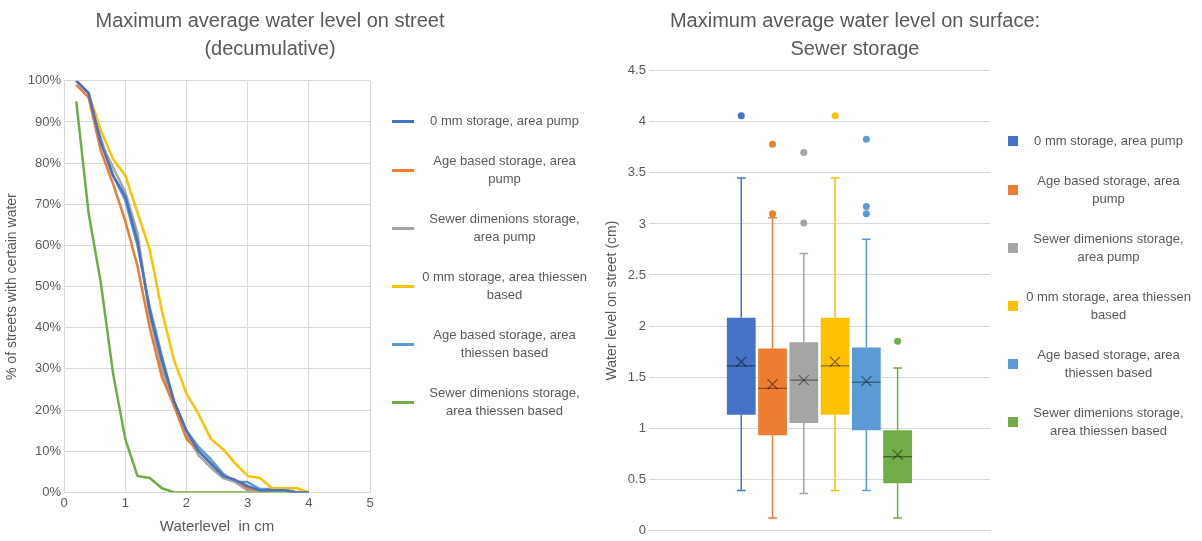 This screenshot has width=1202, height=541. I want to click on y-tick-label: 70%, so click(48, 203).